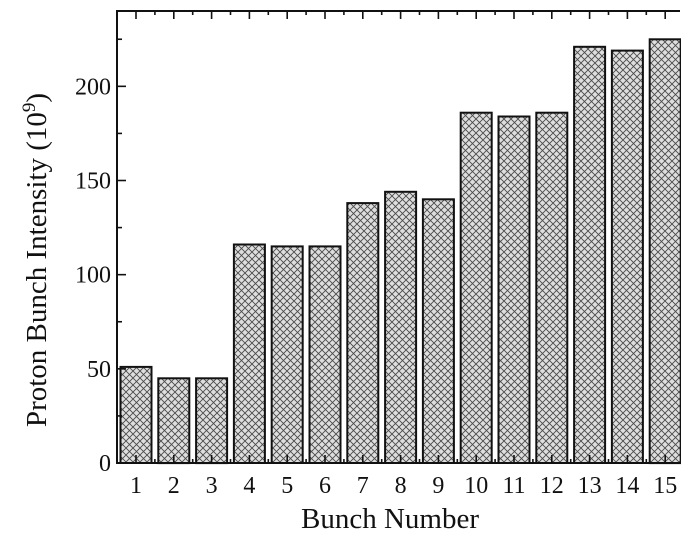 This screenshot has height=534, width=681. I want to click on y-tick-label-200: 200, so click(93, 87).